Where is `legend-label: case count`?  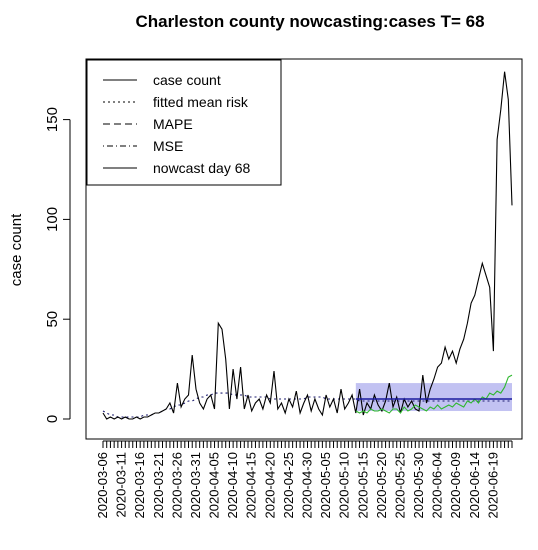
legend-label: case count is located at coordinates (187, 80).